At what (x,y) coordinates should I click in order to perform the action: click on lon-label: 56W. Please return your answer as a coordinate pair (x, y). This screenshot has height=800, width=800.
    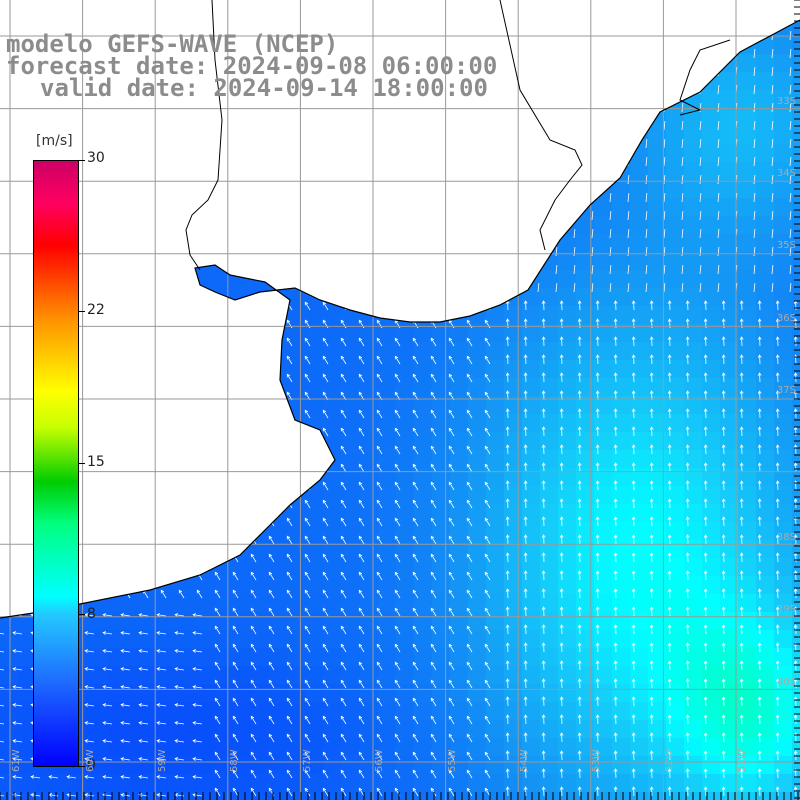
    Looking at the image, I should click on (379, 760).